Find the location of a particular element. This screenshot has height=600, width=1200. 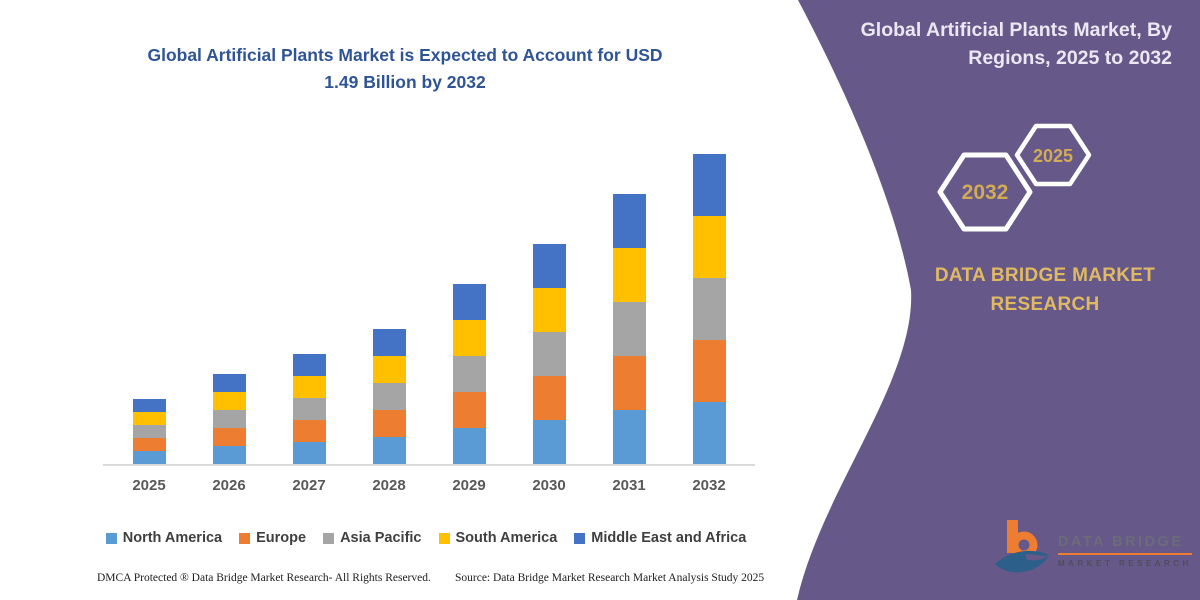

x-axis-label-2030: 2030 is located at coordinates (549, 485).